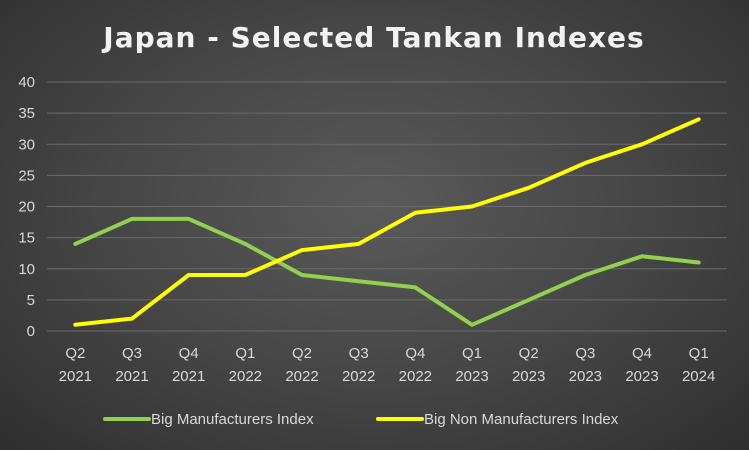 This screenshot has height=450, width=749. What do you see at coordinates (301, 365) in the screenshot?
I see `x-tick-label-4: Q2 2022` at bounding box center [301, 365].